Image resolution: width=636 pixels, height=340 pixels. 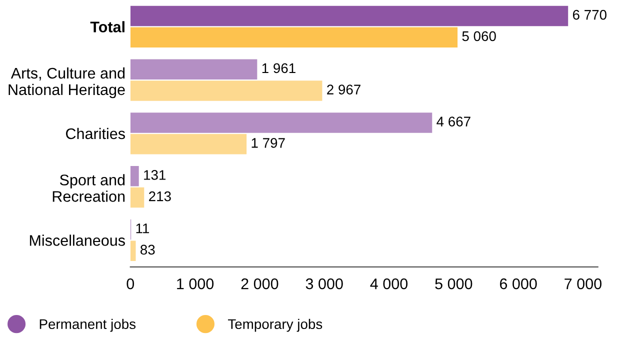 What do you see at coordinates (195, 284) in the screenshot?
I see `x-tick-label: 1 000` at bounding box center [195, 284].